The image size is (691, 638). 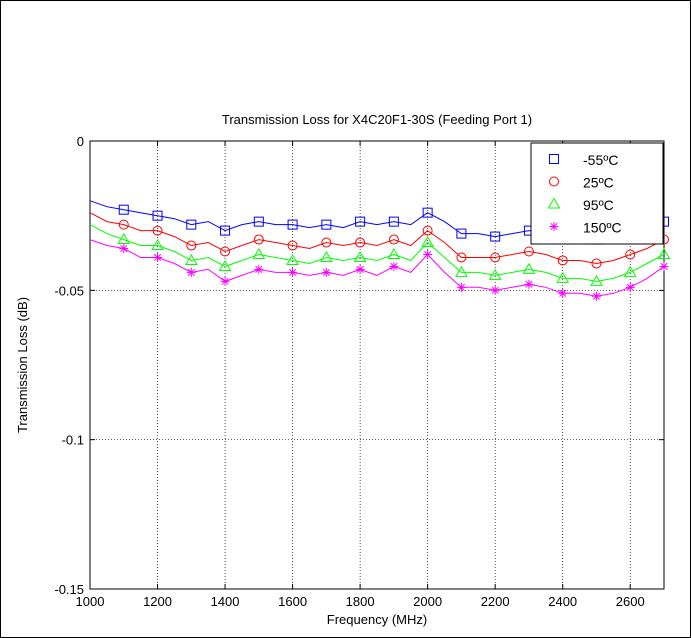 I want to click on legend-entry: -55ºC, so click(x=583, y=160).